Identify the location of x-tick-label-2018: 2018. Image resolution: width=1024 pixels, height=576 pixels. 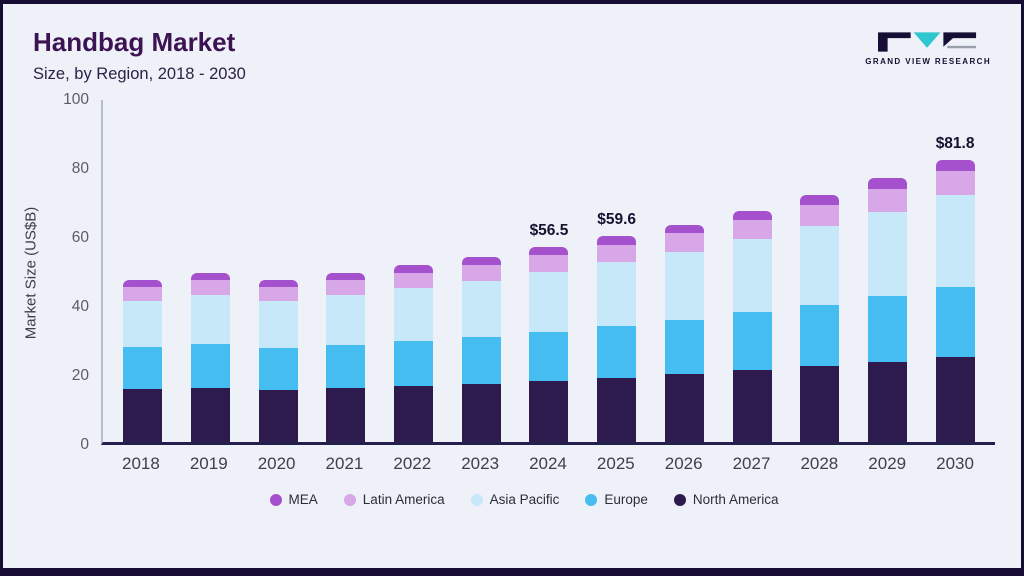
(141, 463).